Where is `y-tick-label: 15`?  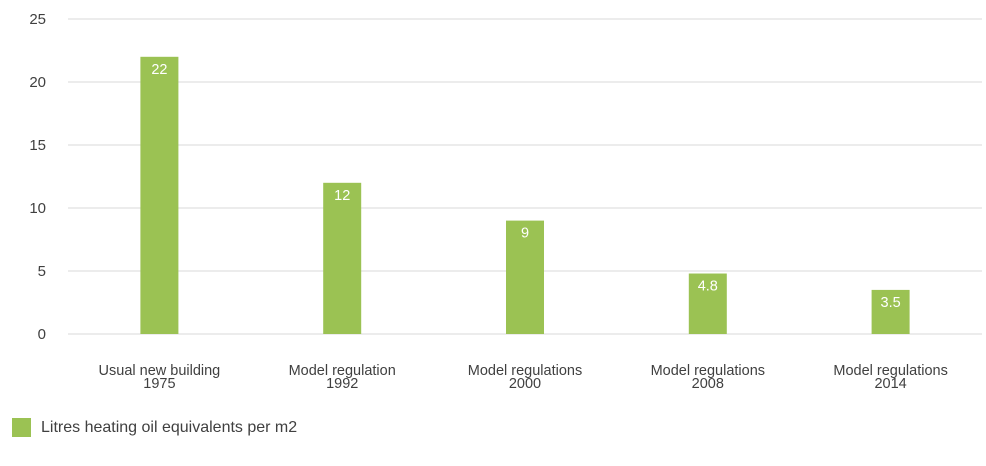
y-tick-label: 15 is located at coordinates (37, 145).